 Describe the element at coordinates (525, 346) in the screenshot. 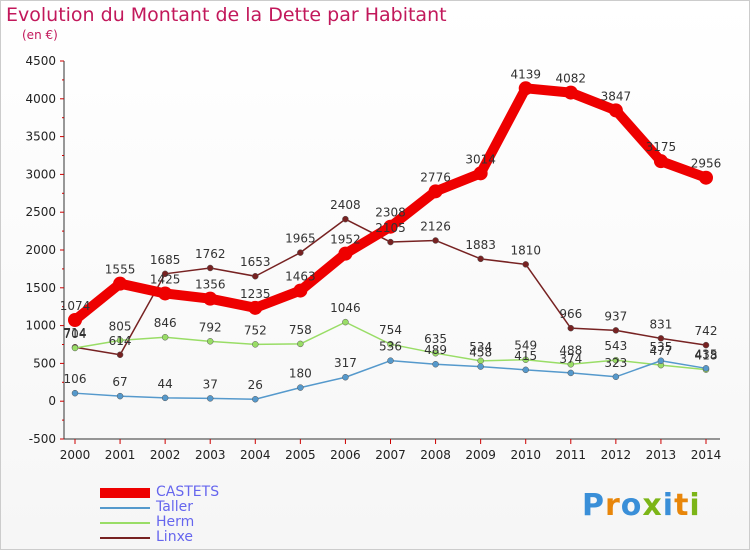

I see `data-label-herm: 549` at that location.